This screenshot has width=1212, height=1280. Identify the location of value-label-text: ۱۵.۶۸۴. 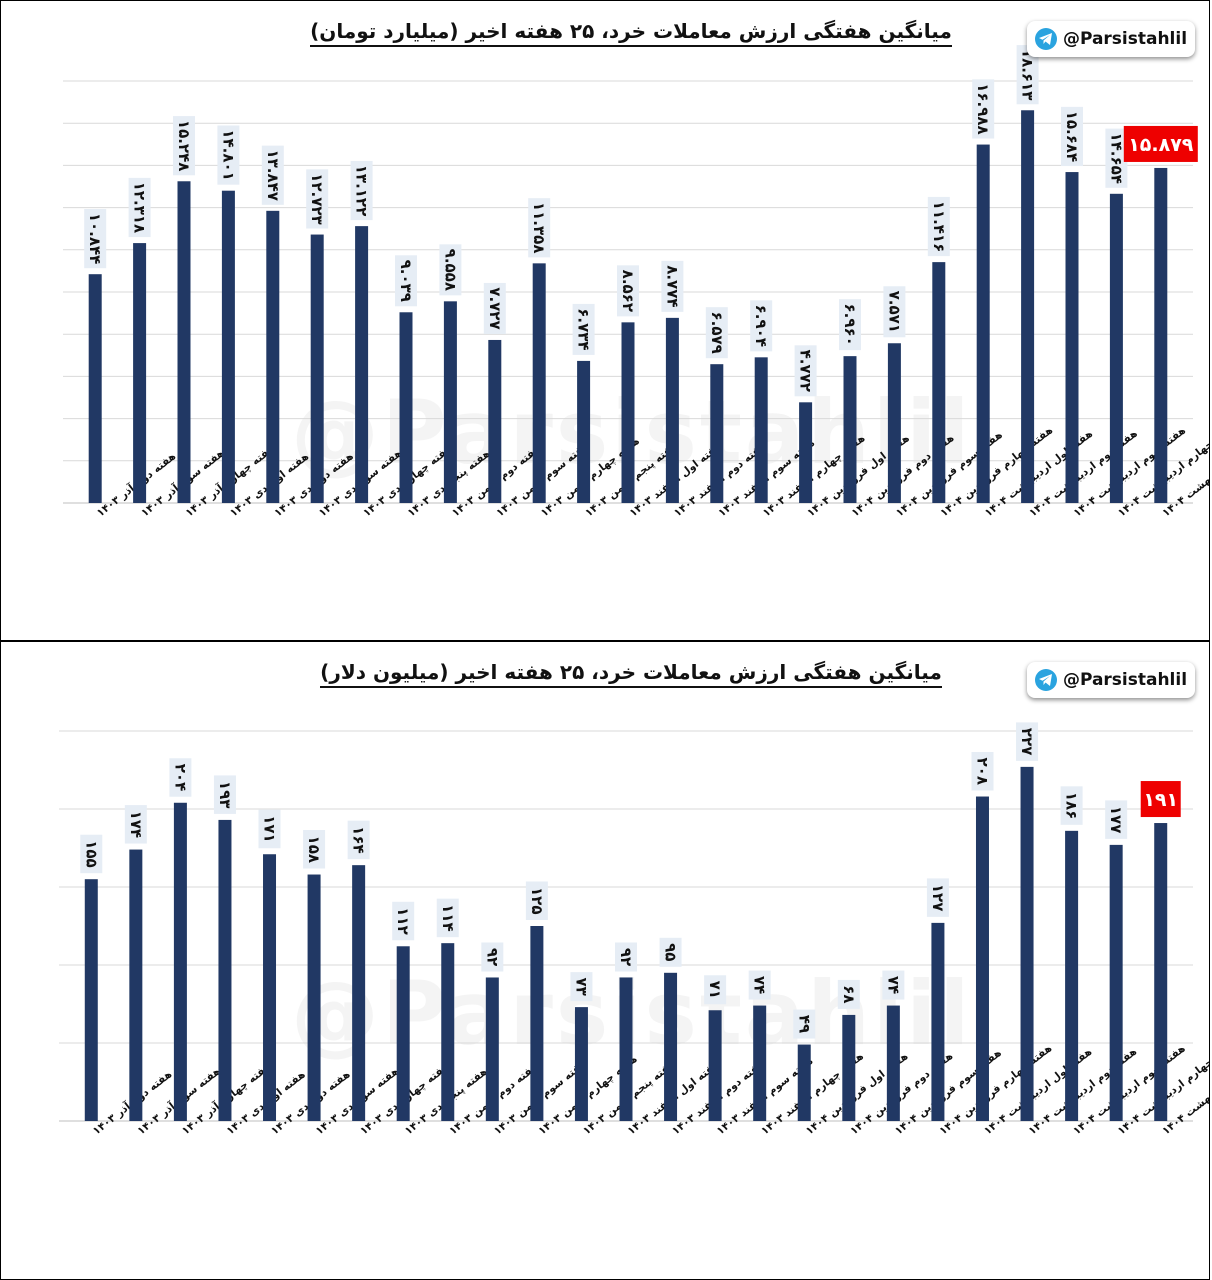
(1072, 136).